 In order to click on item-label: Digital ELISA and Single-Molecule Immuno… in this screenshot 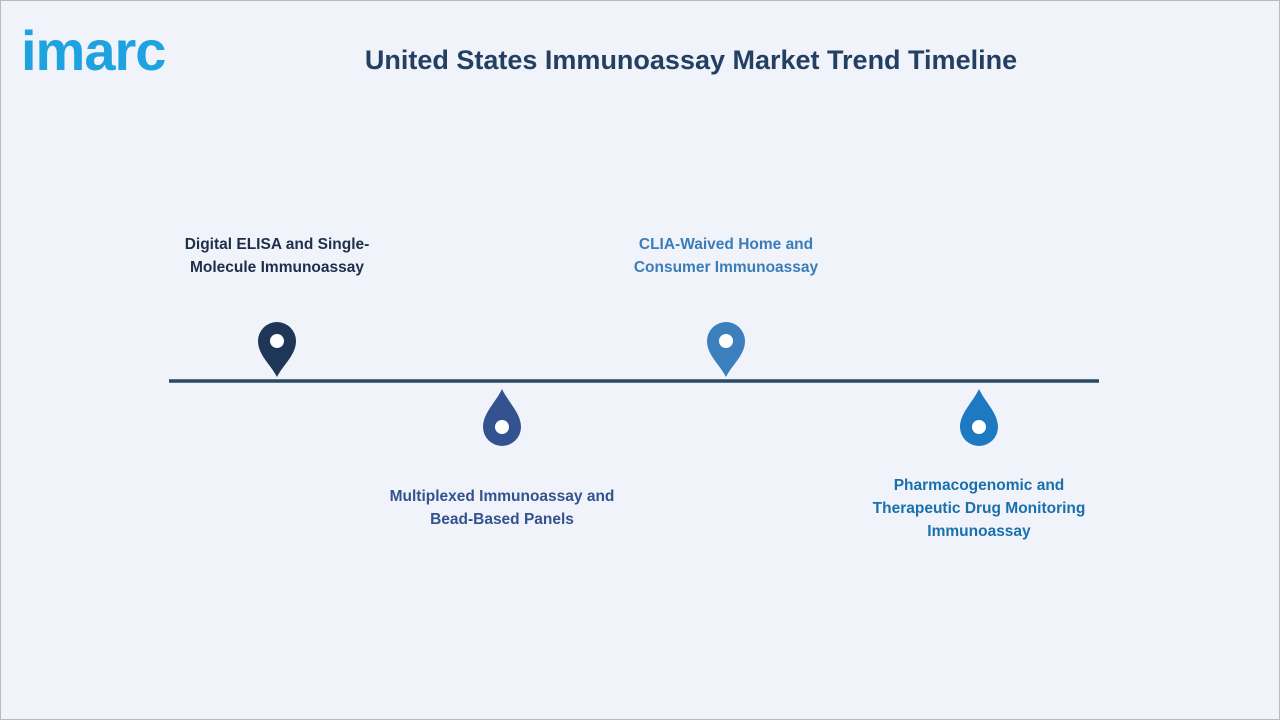, I will do `click(277, 256)`.